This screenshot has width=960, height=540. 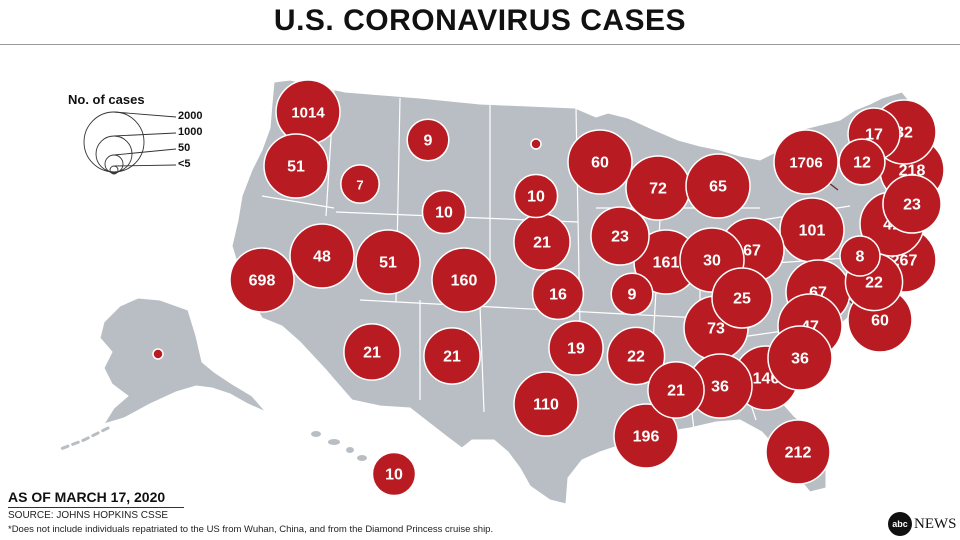 I want to click on bubble-iowa: 23, so click(x=620, y=236).